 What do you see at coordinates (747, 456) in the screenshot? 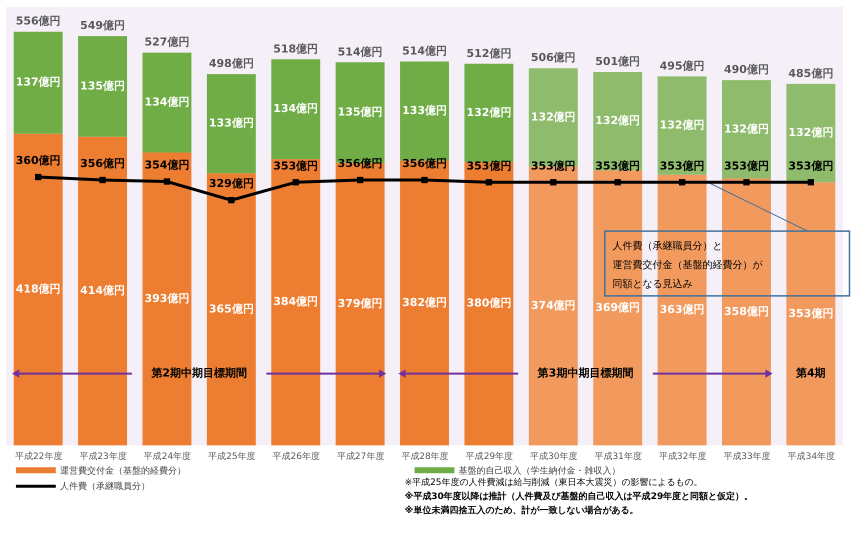
I see `x-tick-label: 平成33年度` at bounding box center [747, 456].